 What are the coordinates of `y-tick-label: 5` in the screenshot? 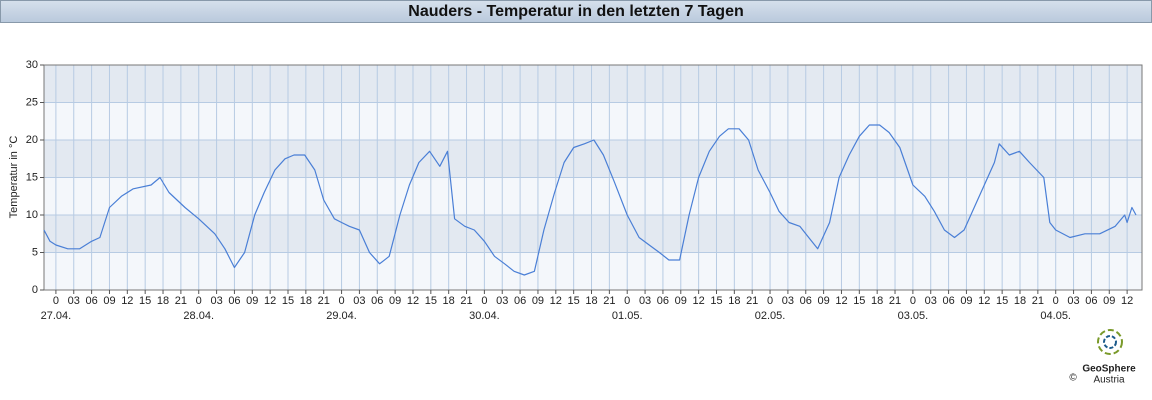 It's located at (35, 252).